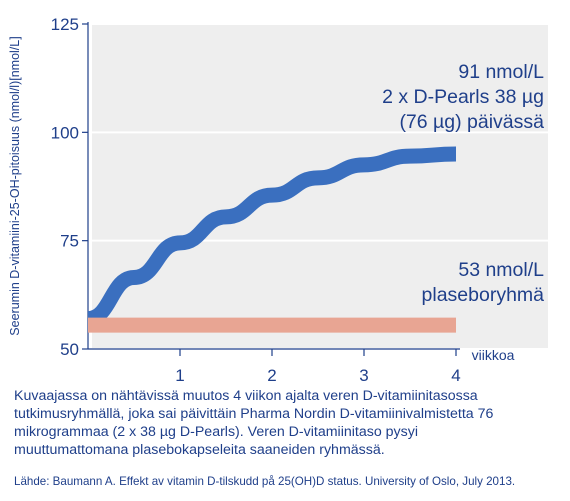  Describe the element at coordinates (493, 355) in the screenshot. I see `x-axis-label: viikkoa` at that location.